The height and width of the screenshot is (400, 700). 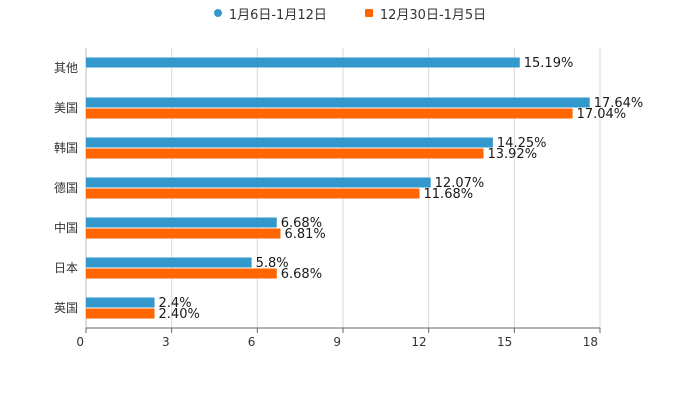 I want to click on legend-label-series-2: 12月30日-1月5日, so click(x=433, y=15).